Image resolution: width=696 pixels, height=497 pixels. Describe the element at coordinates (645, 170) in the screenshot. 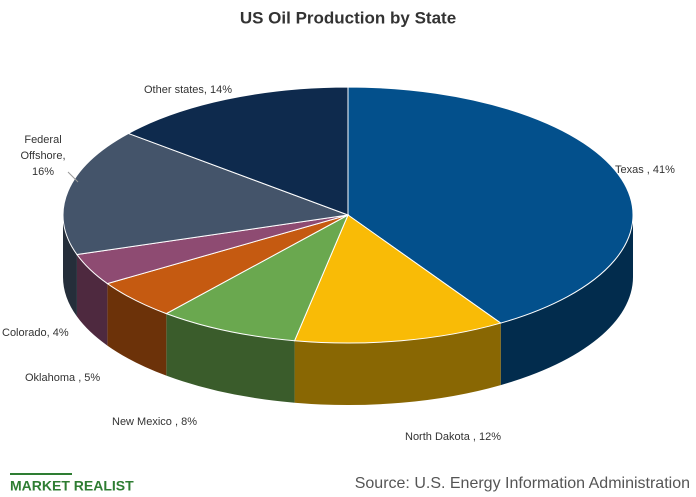

I see `data-label: Texas , 41%` at that location.